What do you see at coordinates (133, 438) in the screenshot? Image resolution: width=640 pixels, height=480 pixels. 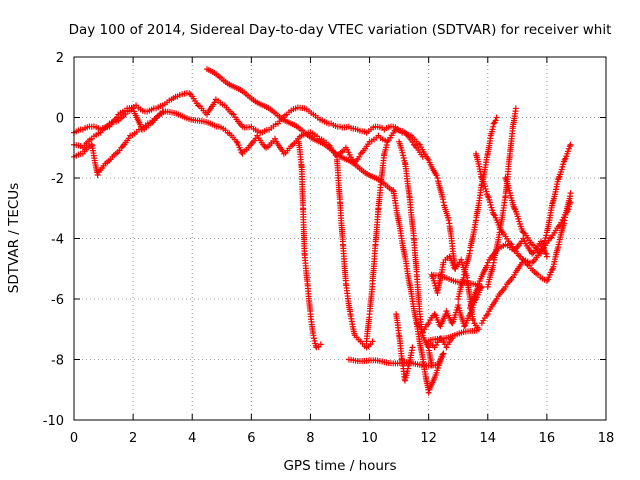 I see `x-tick-label: 2` at bounding box center [133, 438].